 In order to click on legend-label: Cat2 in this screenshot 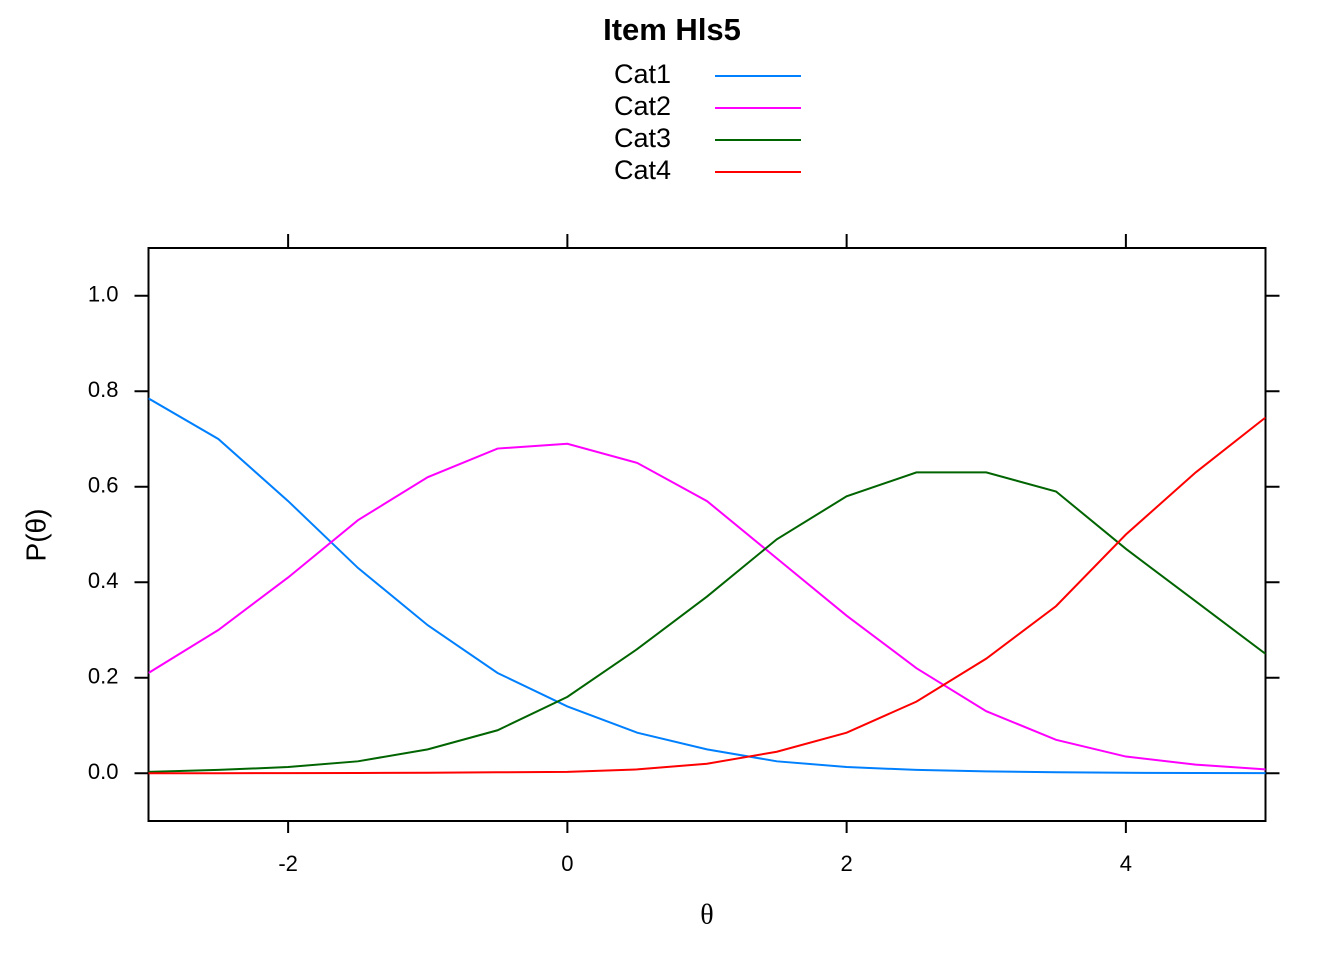, I will do `click(642, 106)`.